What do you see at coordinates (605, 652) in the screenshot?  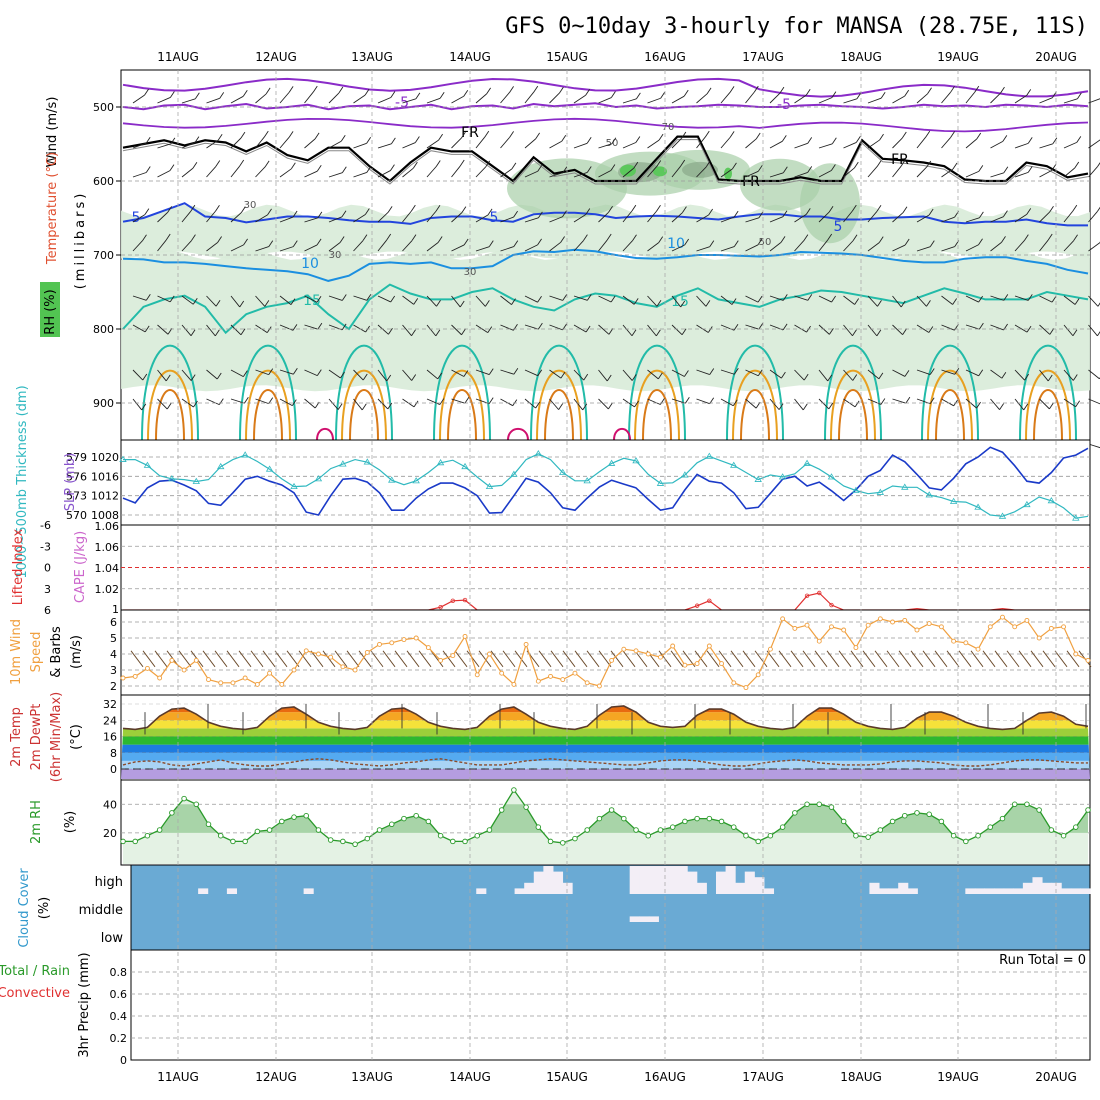 I see `wind10m-frame` at bounding box center [605, 652].